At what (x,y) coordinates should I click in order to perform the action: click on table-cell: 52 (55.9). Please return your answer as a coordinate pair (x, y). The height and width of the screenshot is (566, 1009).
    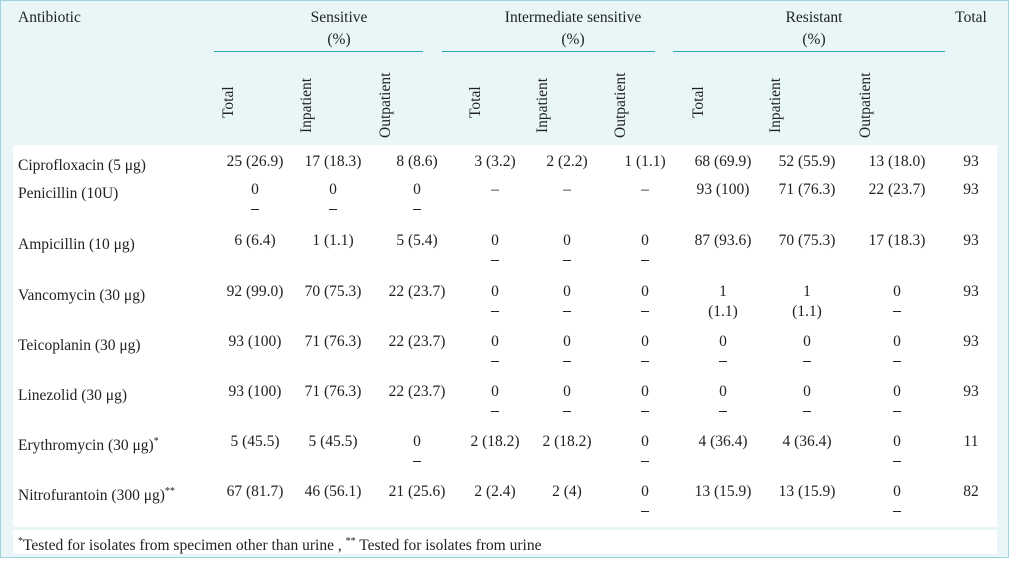
    Looking at the image, I should click on (807, 161).